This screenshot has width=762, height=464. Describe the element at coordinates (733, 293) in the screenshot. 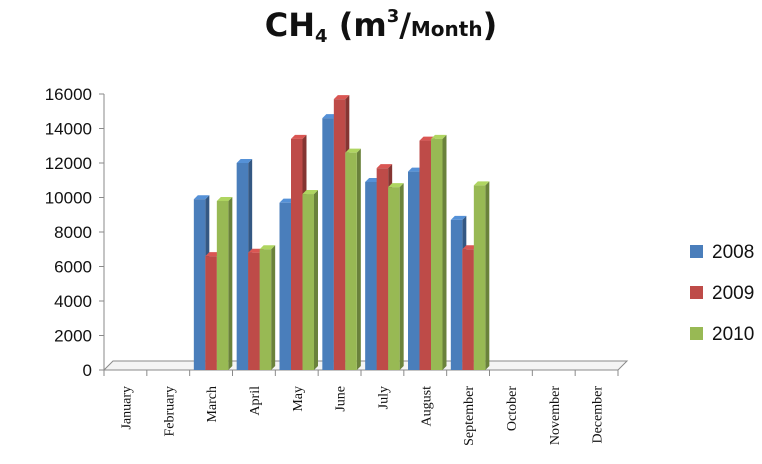

I see `legend-label: 2009` at that location.